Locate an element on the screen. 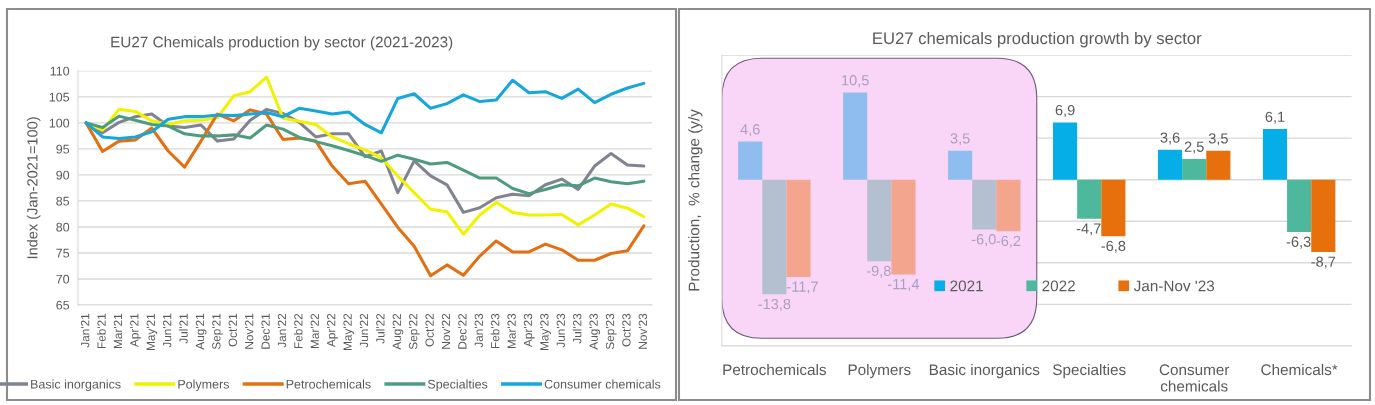 Image resolution: width=1375 pixels, height=405 pixels. y-axis-title: Production, % change (y/y is located at coordinates (695, 200).